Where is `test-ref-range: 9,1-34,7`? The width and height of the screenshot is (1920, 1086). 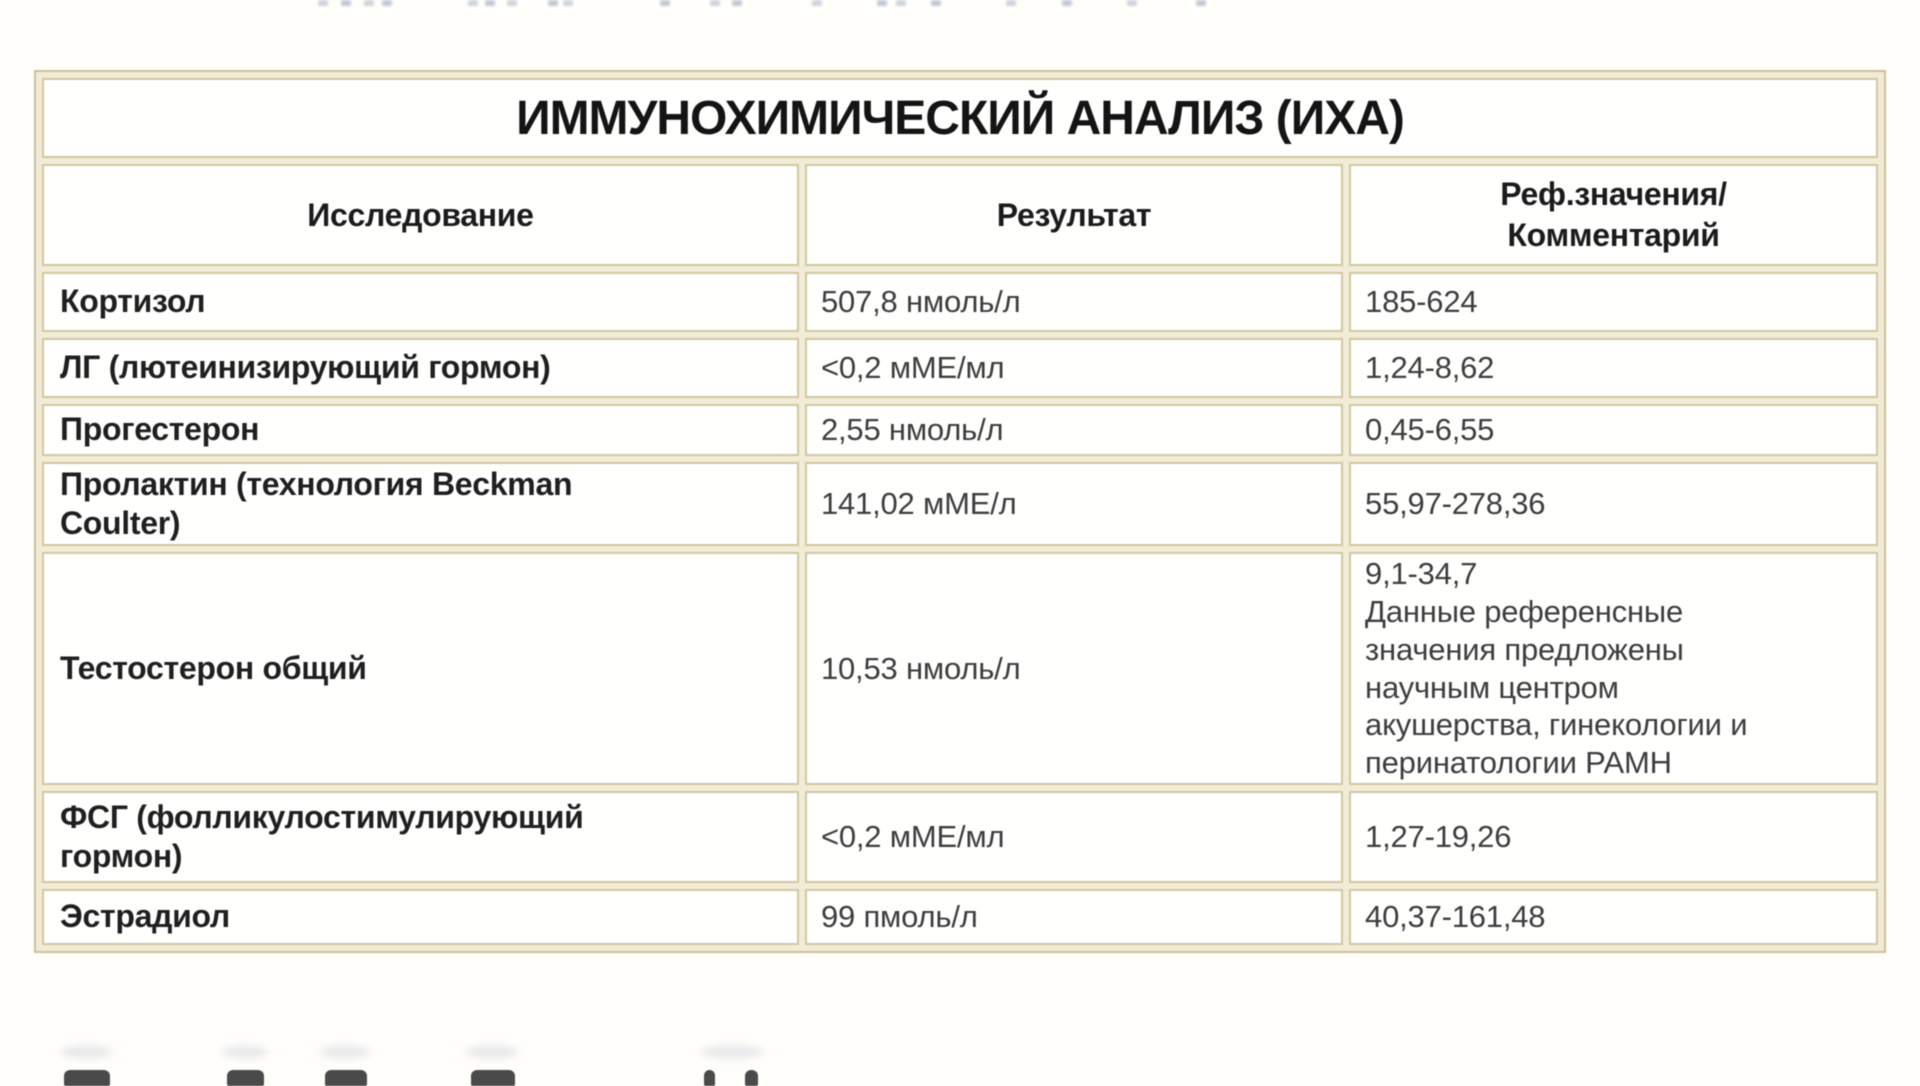 test-ref-range: 9,1-34,7 is located at coordinates (1421, 574).